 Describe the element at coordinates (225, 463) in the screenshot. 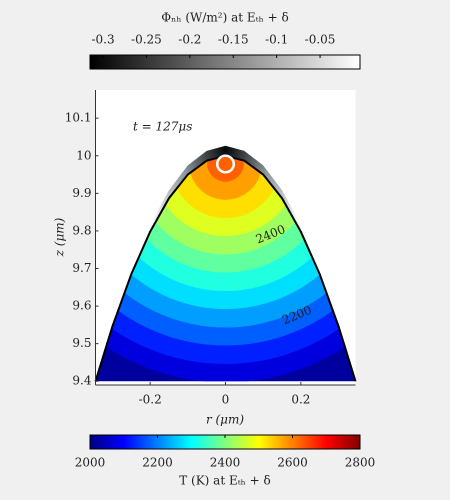

I see `colorbar-tick-label: 2400` at that location.